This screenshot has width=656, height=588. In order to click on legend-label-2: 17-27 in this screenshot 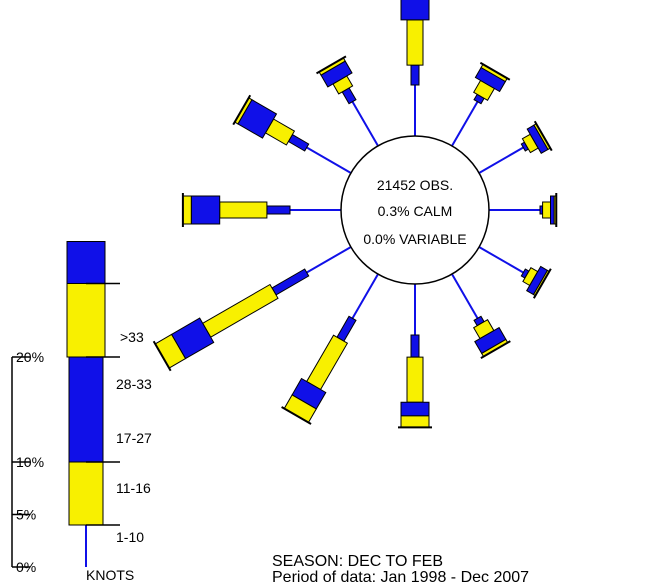, I will do `click(134, 438)`.